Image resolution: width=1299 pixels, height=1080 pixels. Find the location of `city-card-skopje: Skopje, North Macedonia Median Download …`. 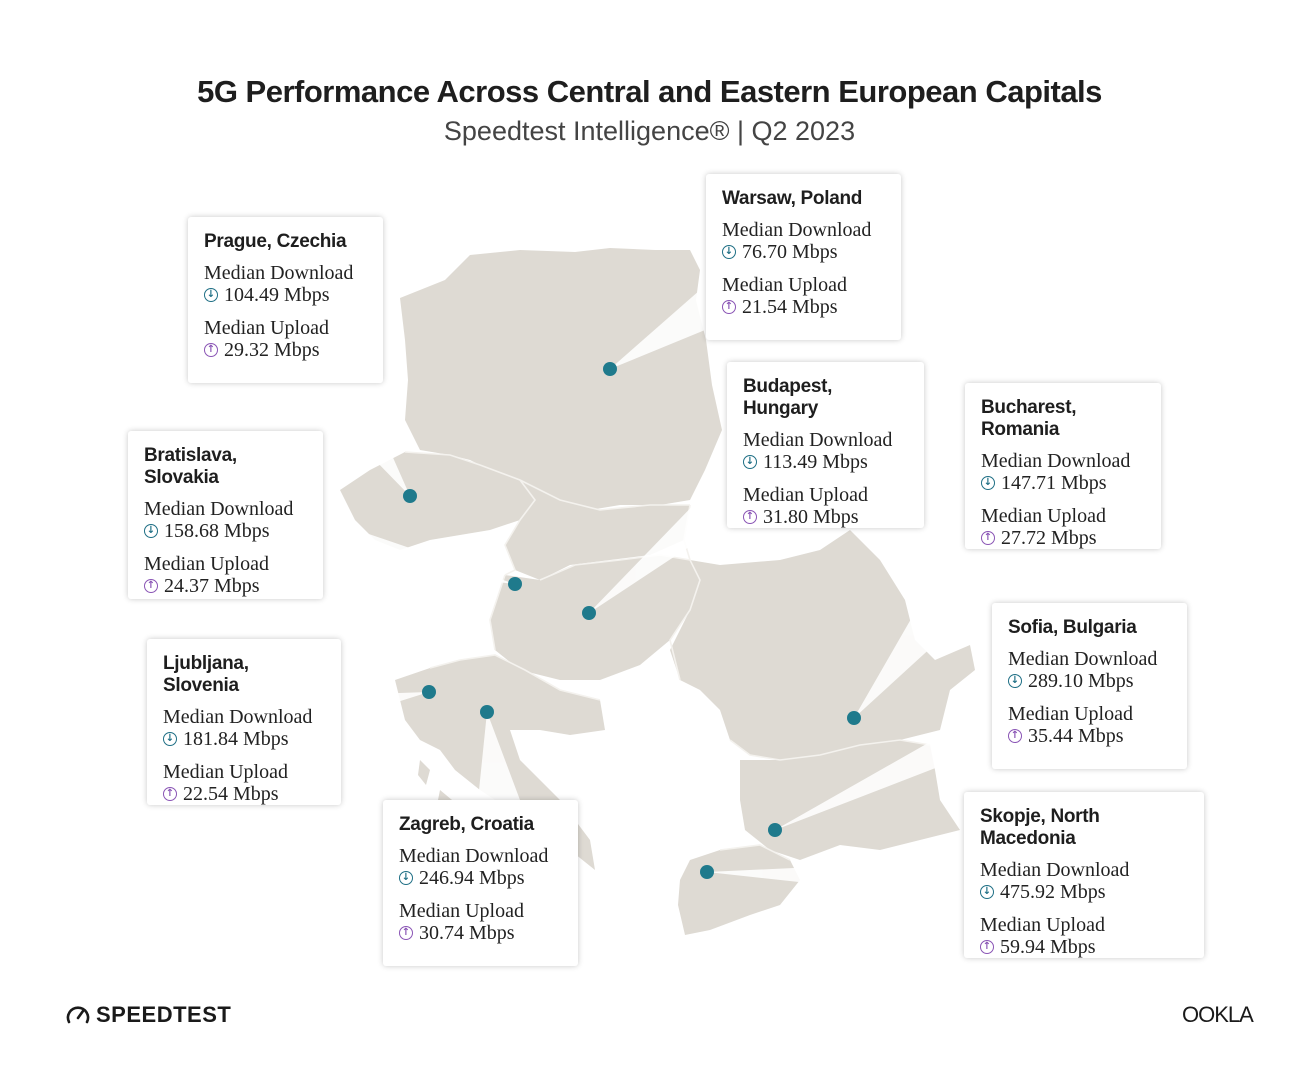

city-card-skopje: Skopje, North Macedonia Median Download … is located at coordinates (1084, 875).